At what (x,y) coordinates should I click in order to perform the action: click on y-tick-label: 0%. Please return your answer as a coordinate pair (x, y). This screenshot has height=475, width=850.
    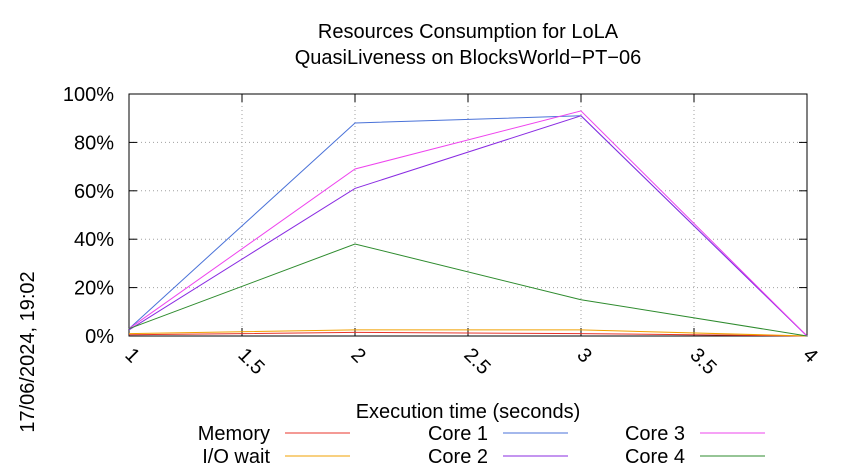
    Looking at the image, I should click on (99, 337).